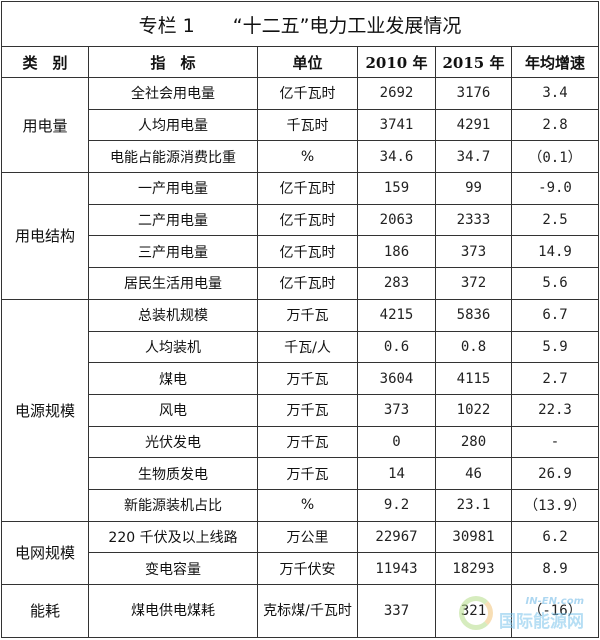 The width and height of the screenshot is (600, 640). What do you see at coordinates (473, 473) in the screenshot?
I see `value-2015-cell: 46` at bounding box center [473, 473].